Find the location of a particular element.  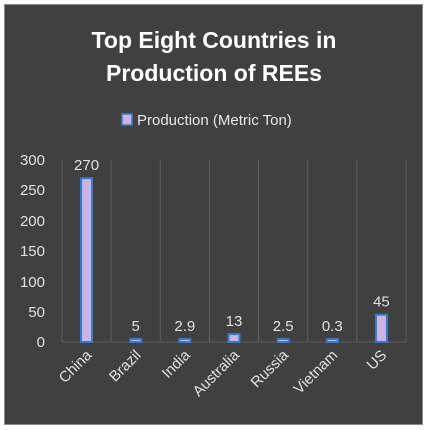

category-label-australia: Australia is located at coordinates (217, 373).